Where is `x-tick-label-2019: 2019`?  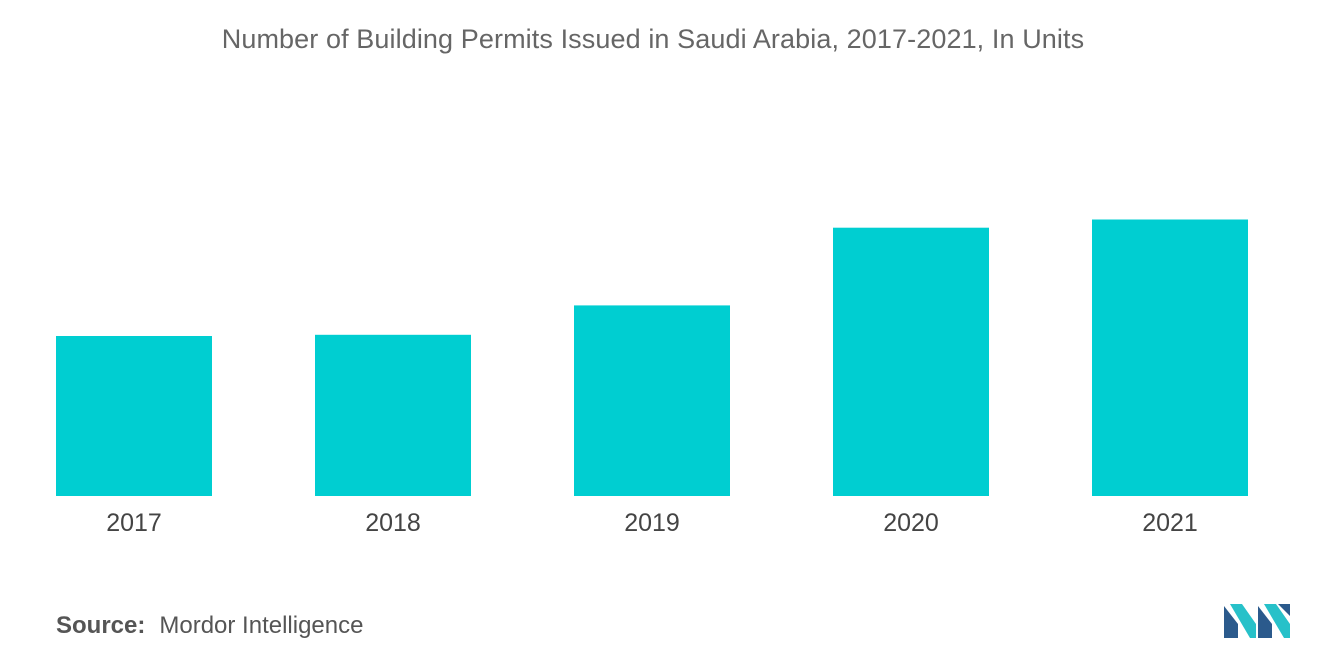 x-tick-label-2019: 2019 is located at coordinates (652, 523).